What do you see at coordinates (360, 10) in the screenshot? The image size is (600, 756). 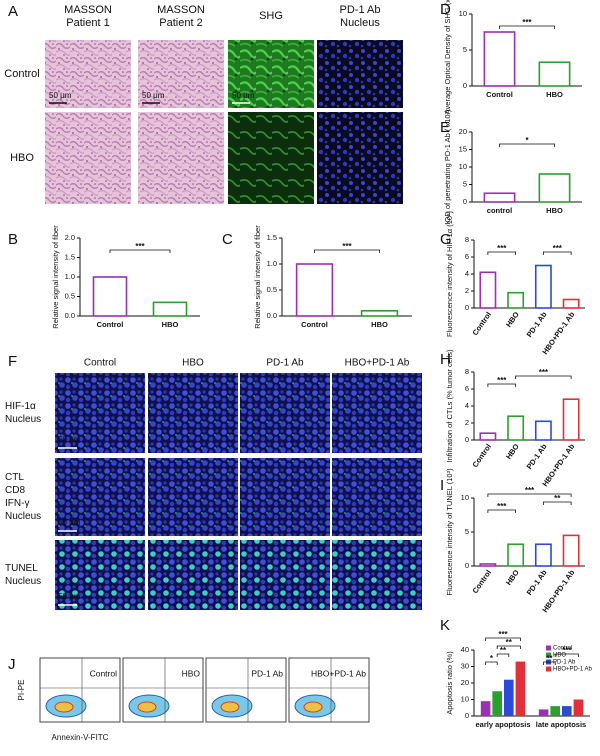 I see `column-title: PD-1 Ab` at bounding box center [360, 10].